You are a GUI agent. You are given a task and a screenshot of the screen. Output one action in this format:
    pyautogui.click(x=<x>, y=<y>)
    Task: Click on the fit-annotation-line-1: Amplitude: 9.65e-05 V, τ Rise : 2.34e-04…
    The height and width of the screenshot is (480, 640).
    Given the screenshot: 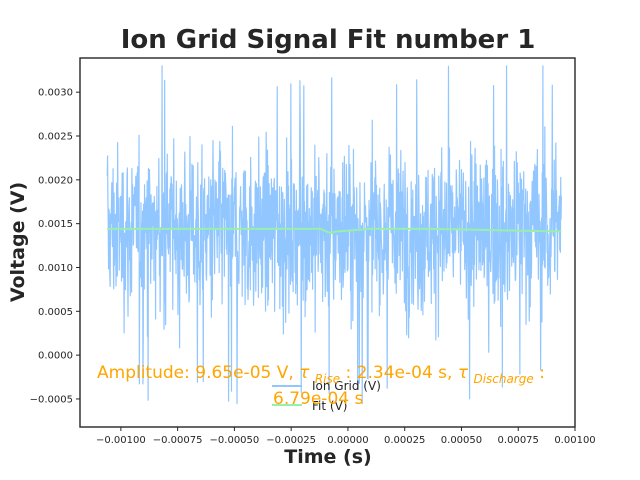 What is the action you would take?
    pyautogui.click(x=321, y=375)
    